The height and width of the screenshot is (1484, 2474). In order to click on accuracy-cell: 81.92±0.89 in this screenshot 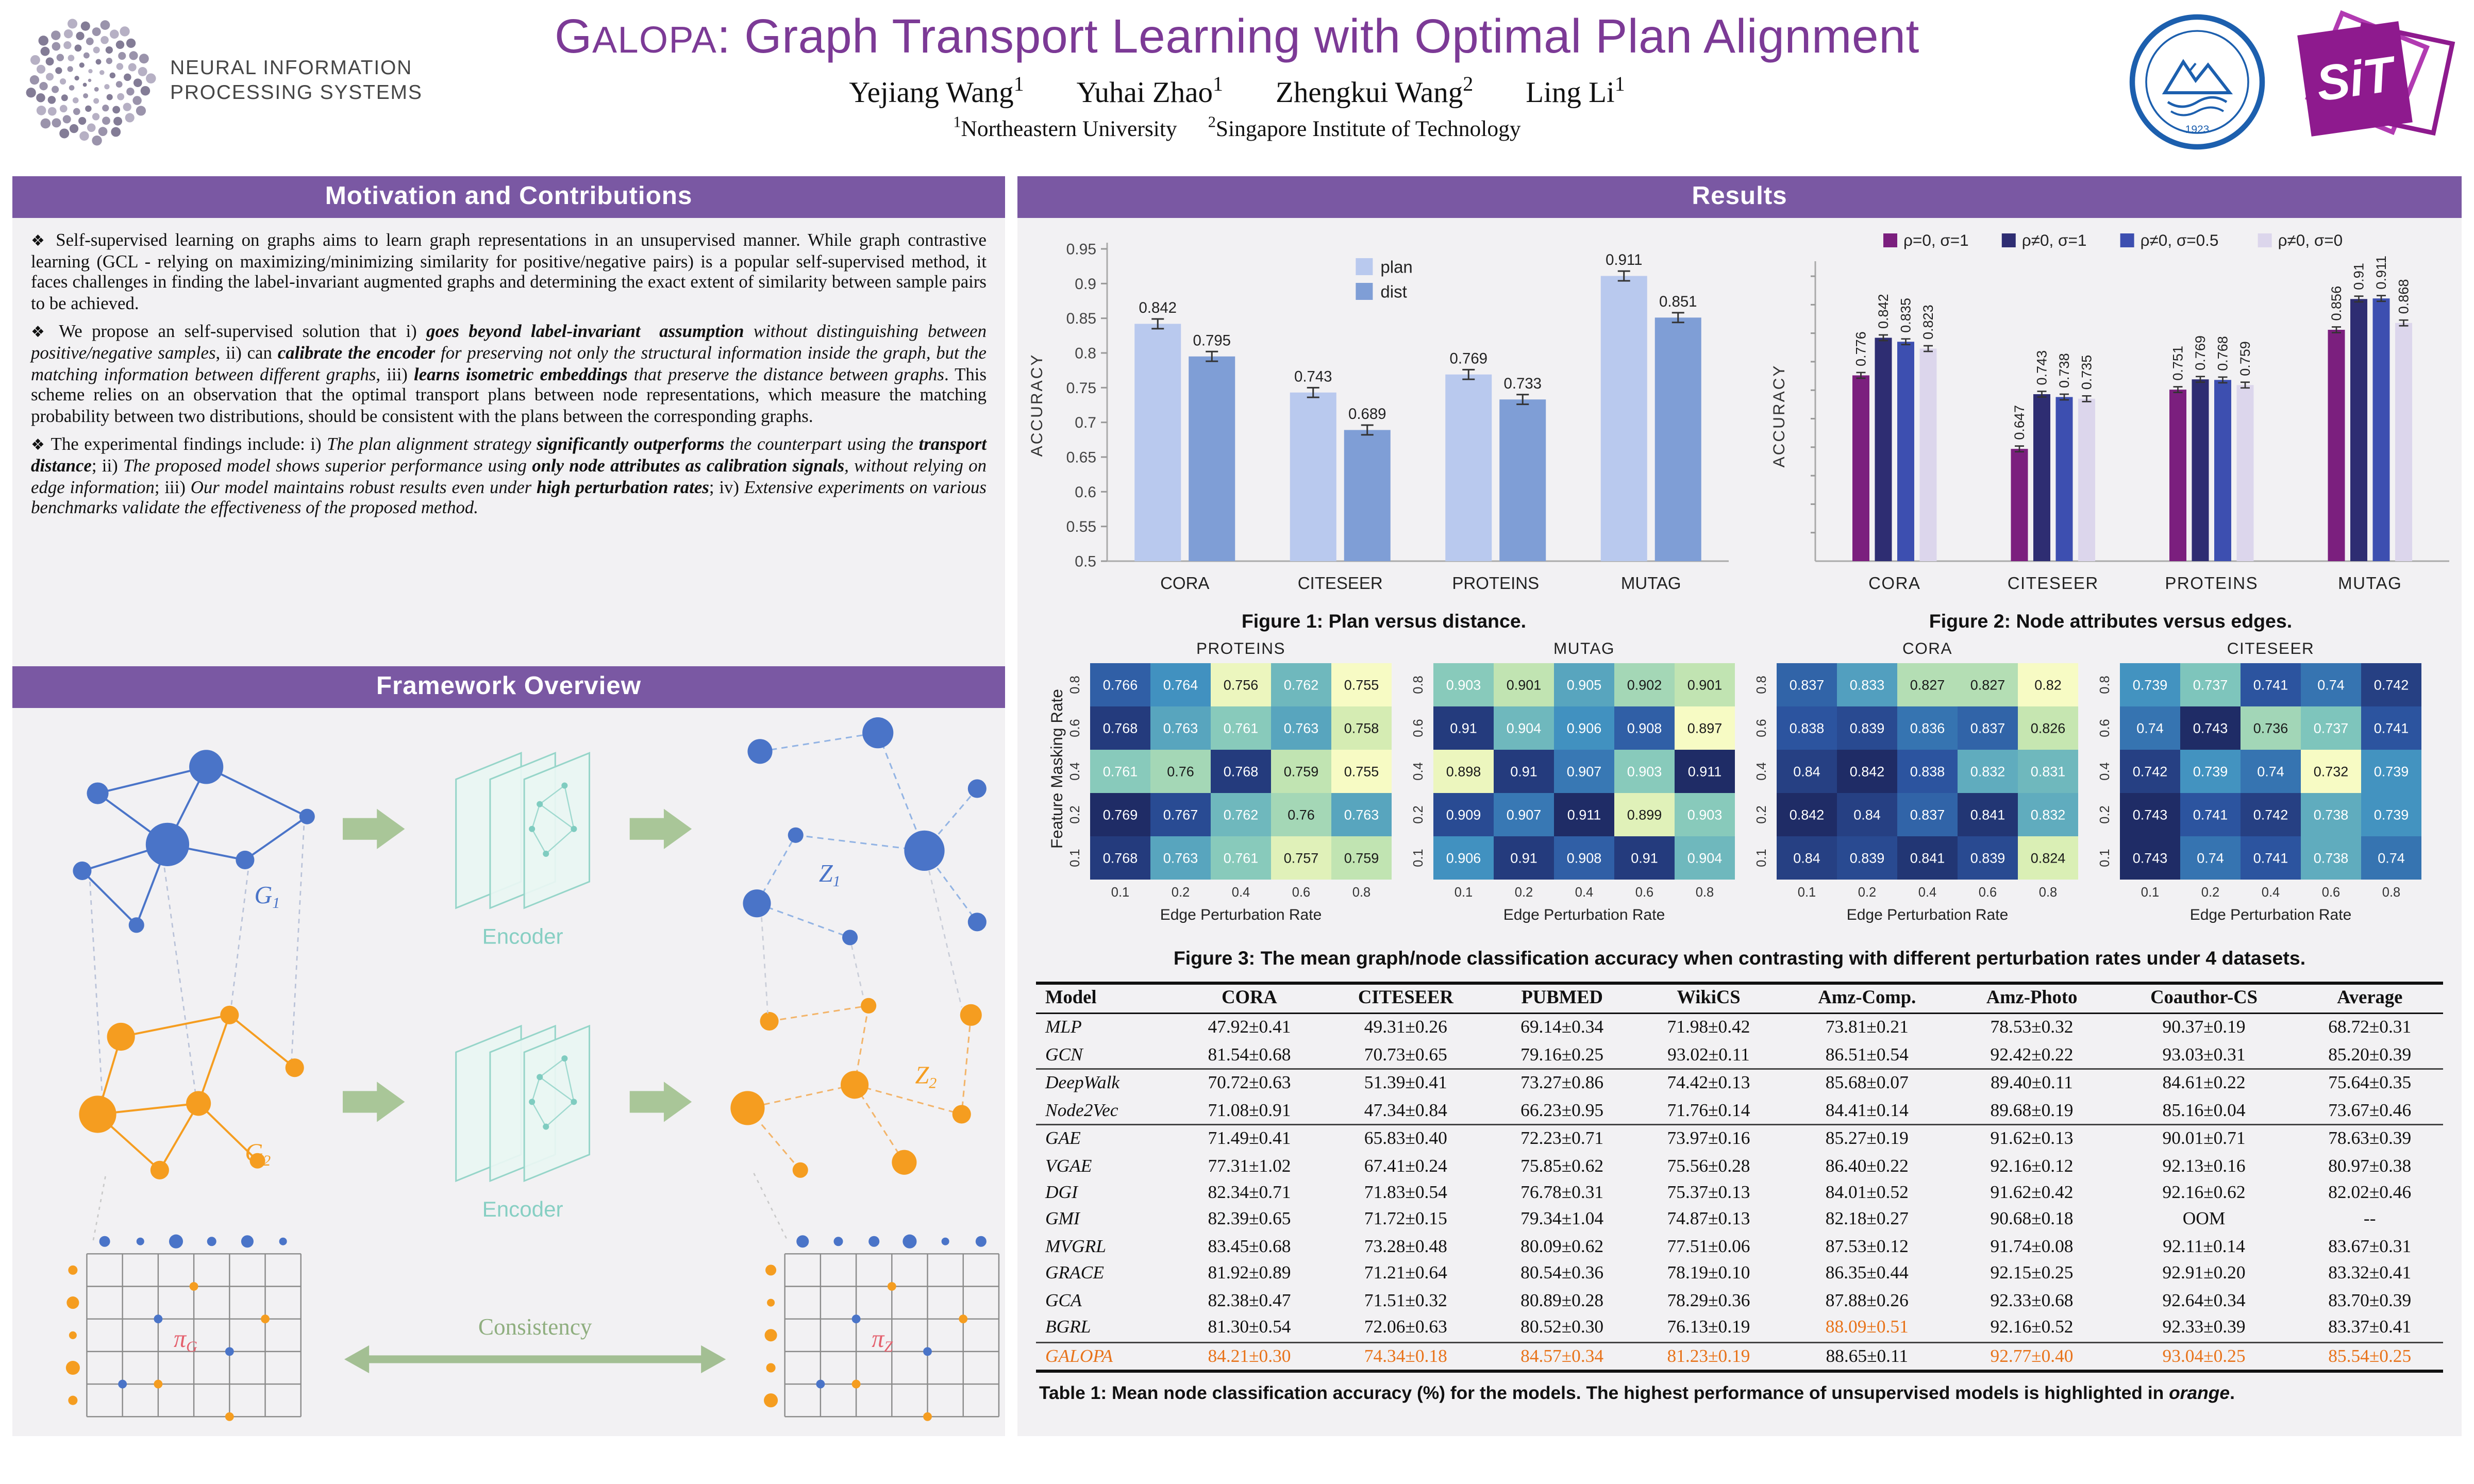, I will do `click(1249, 1273)`.